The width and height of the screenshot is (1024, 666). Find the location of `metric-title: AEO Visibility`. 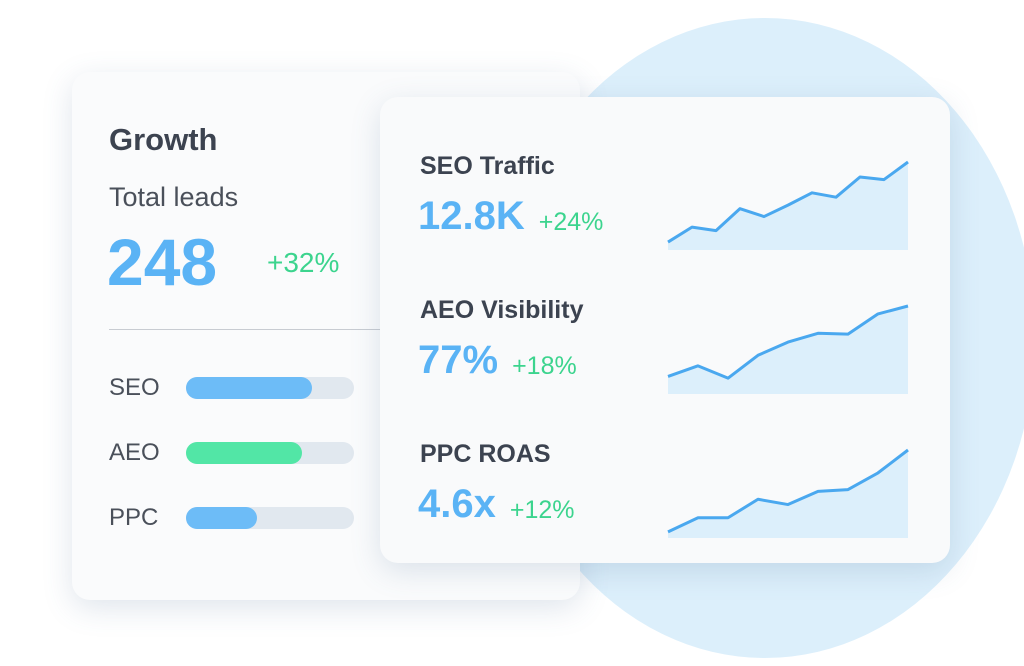

metric-title: AEO Visibility is located at coordinates (502, 310).